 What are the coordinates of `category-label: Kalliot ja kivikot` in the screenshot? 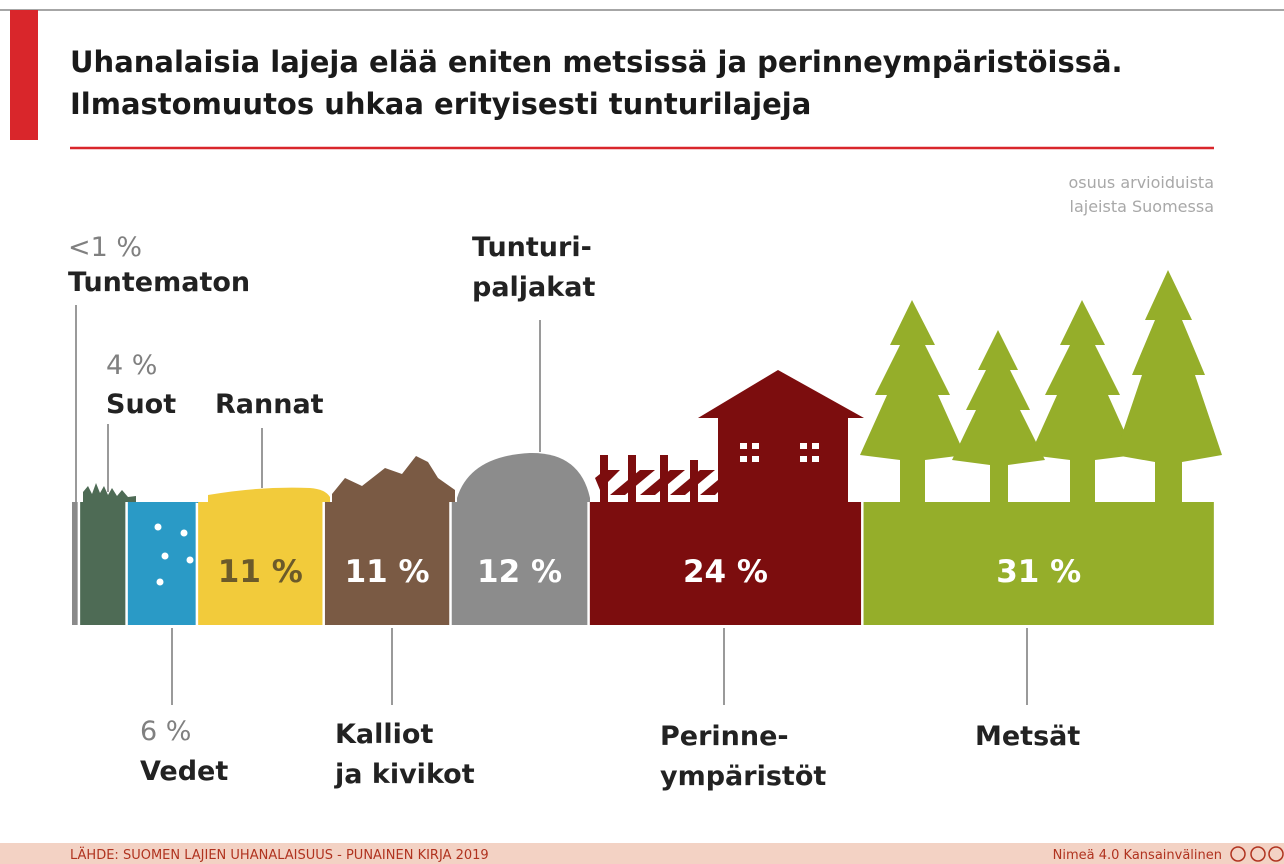 It's located at (404, 754).